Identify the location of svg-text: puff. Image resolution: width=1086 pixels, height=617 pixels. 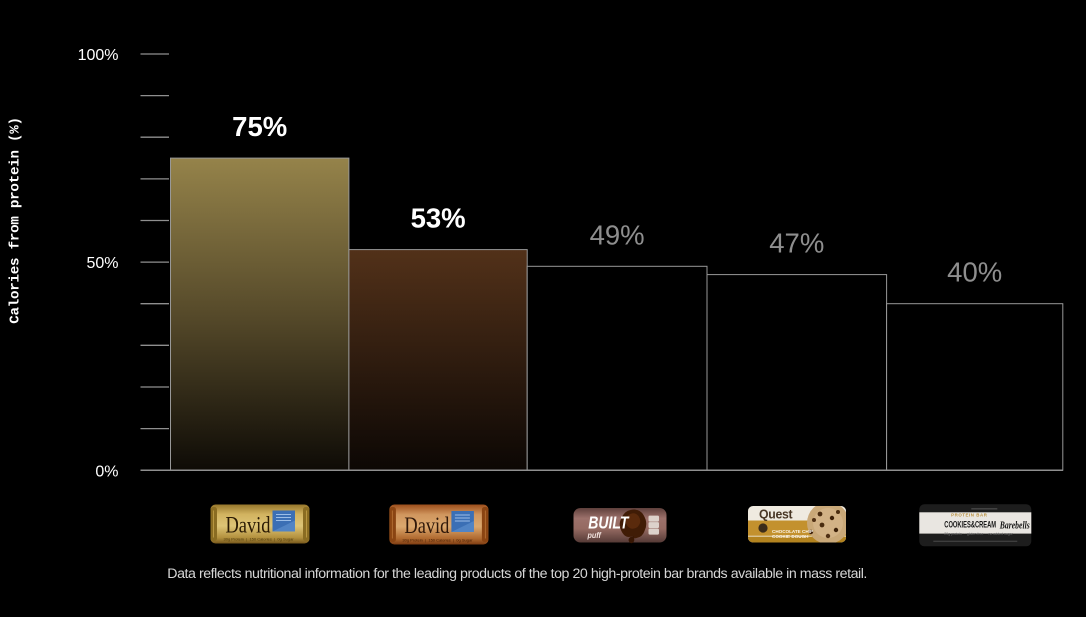
(595, 534).